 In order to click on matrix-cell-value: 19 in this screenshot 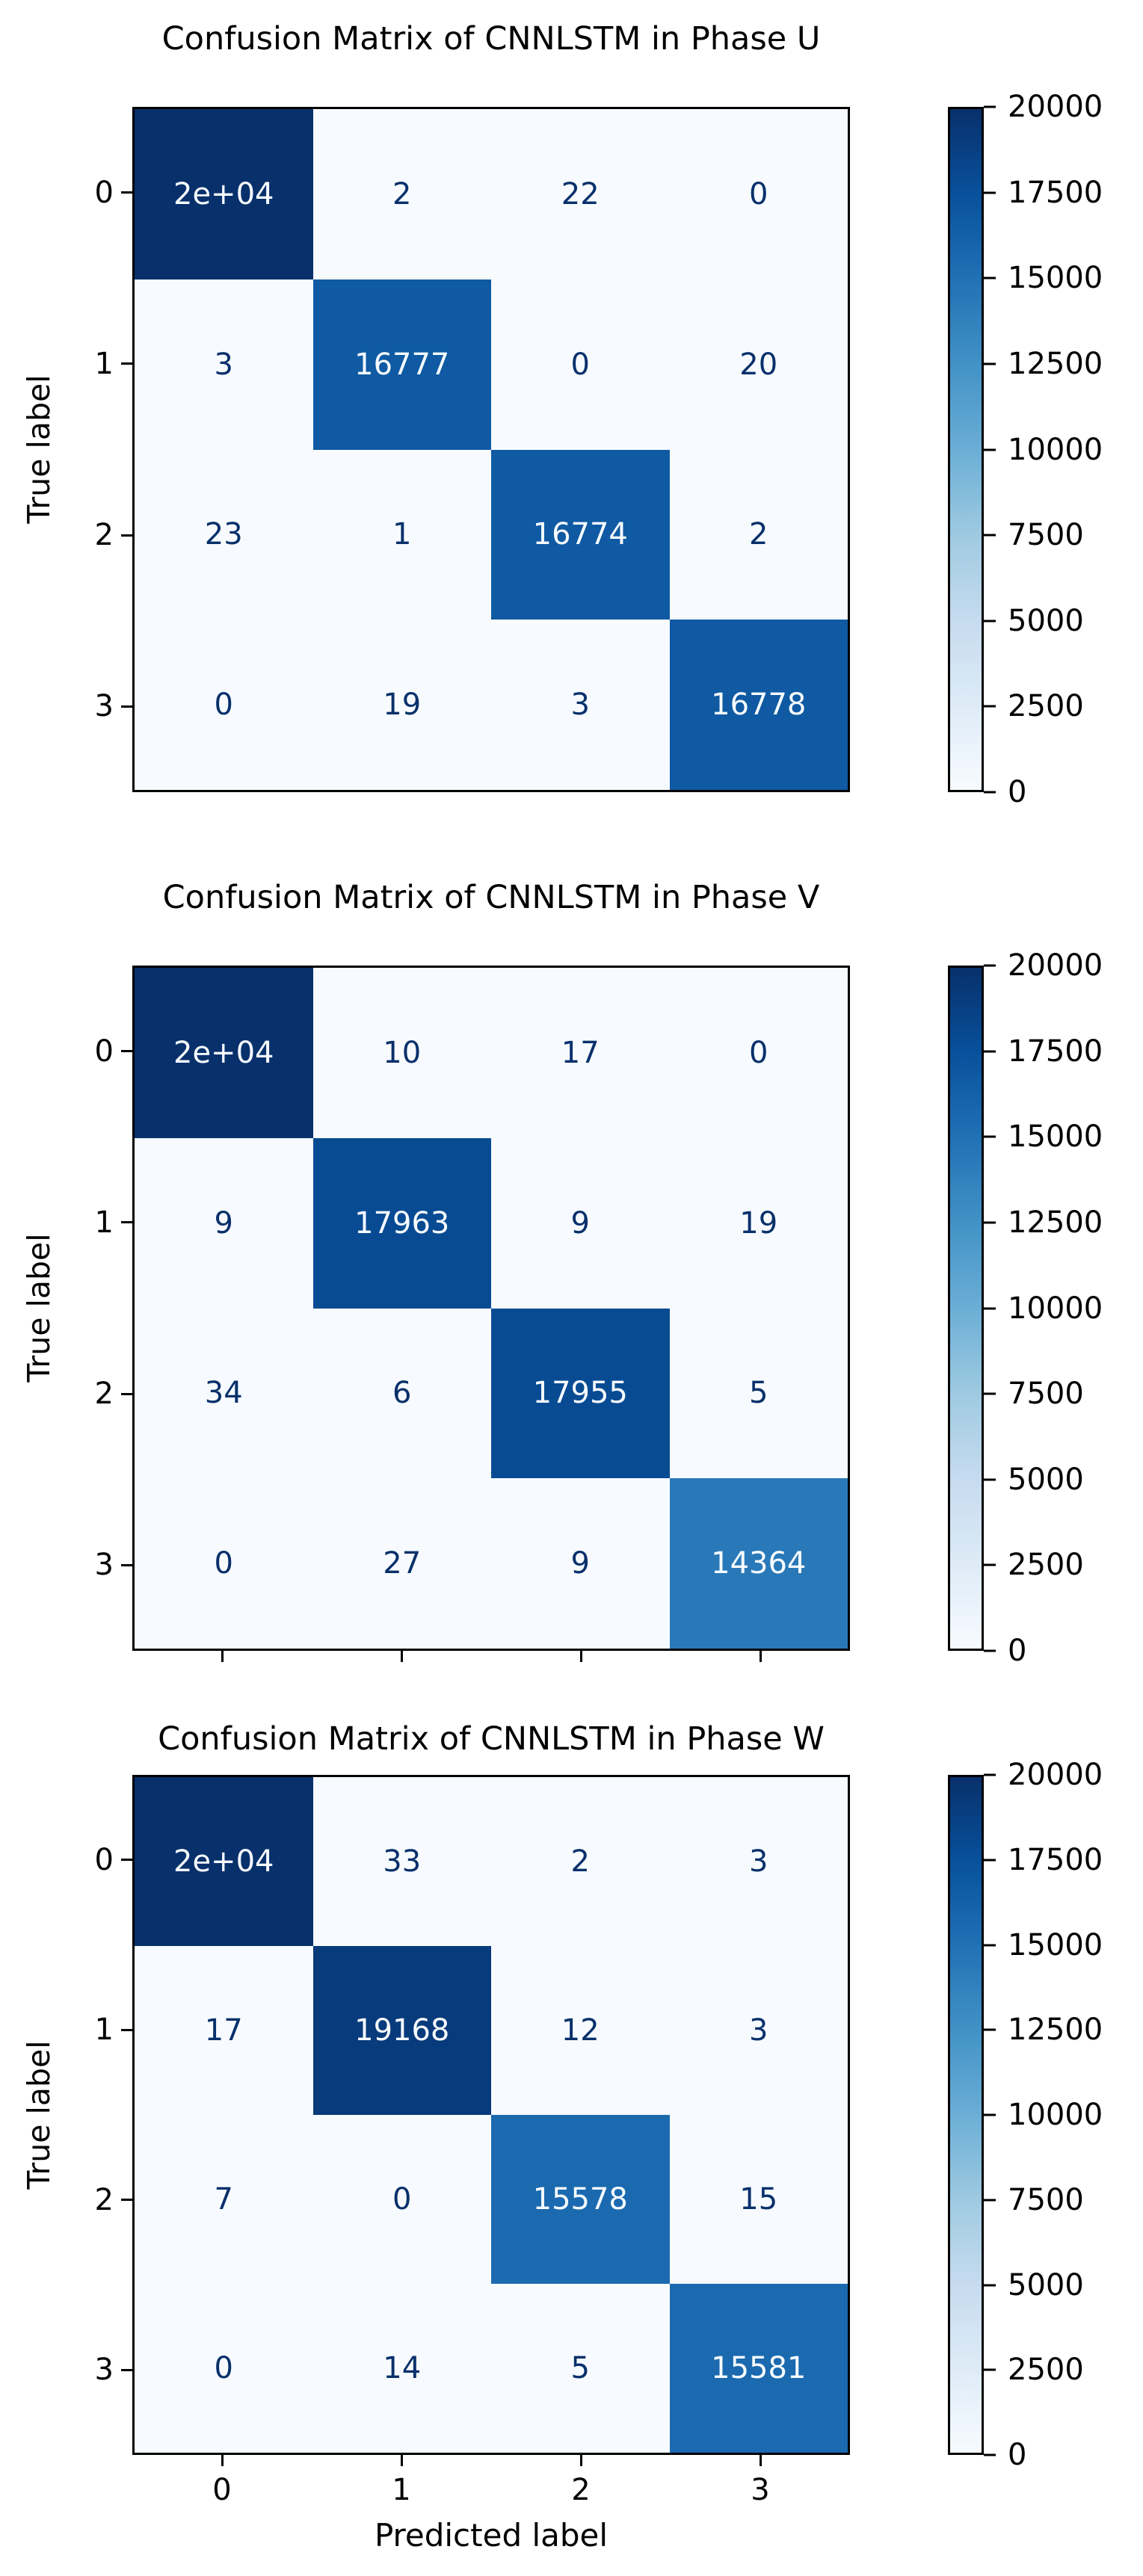, I will do `click(759, 1223)`.